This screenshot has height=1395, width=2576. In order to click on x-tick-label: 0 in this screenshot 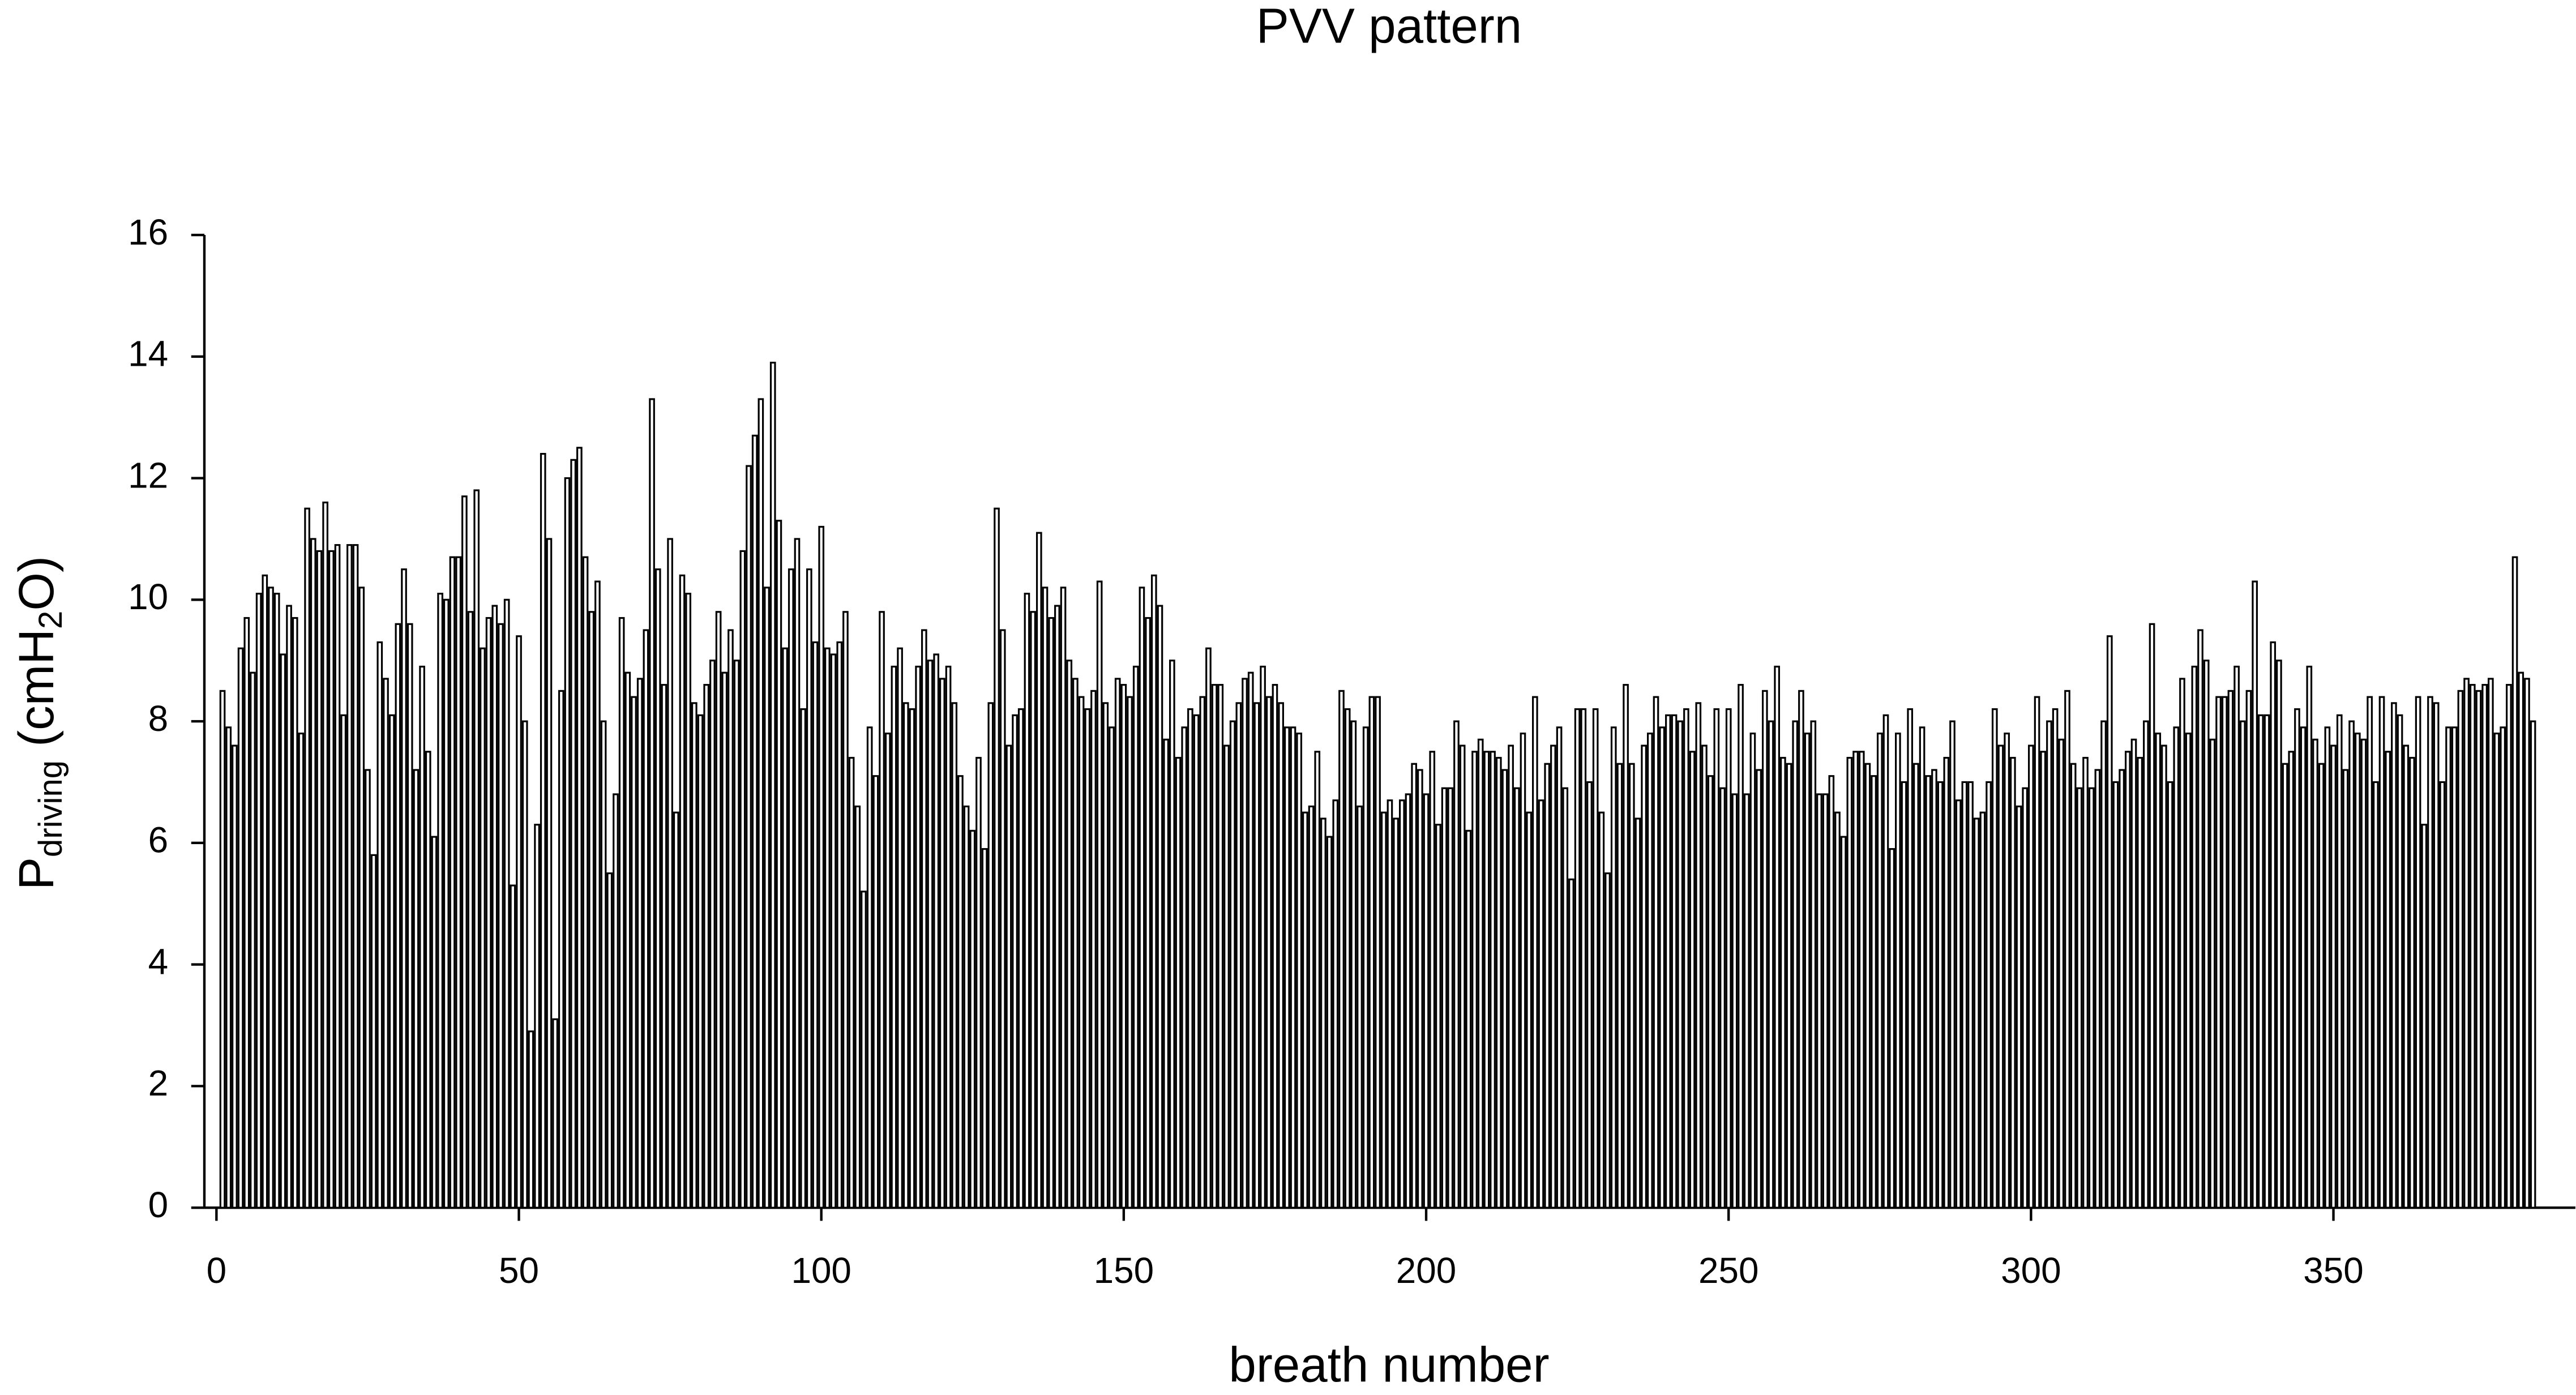, I will do `click(217, 1270)`.